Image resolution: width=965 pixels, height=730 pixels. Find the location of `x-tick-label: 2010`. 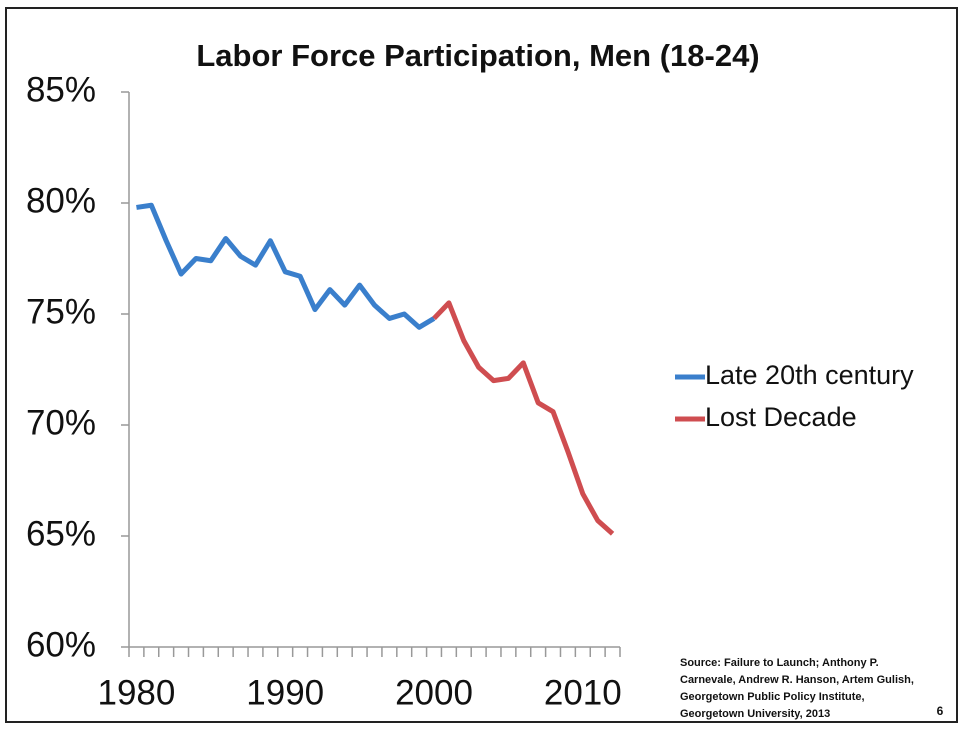

x-tick-label: 2010 is located at coordinates (583, 692).